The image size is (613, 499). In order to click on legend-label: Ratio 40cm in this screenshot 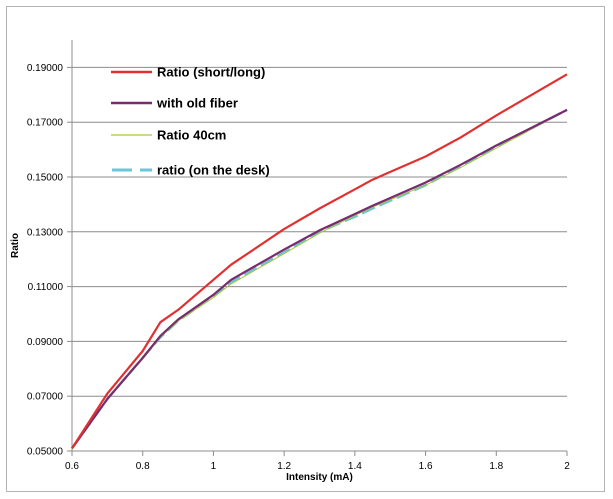, I will do `click(191, 135)`.